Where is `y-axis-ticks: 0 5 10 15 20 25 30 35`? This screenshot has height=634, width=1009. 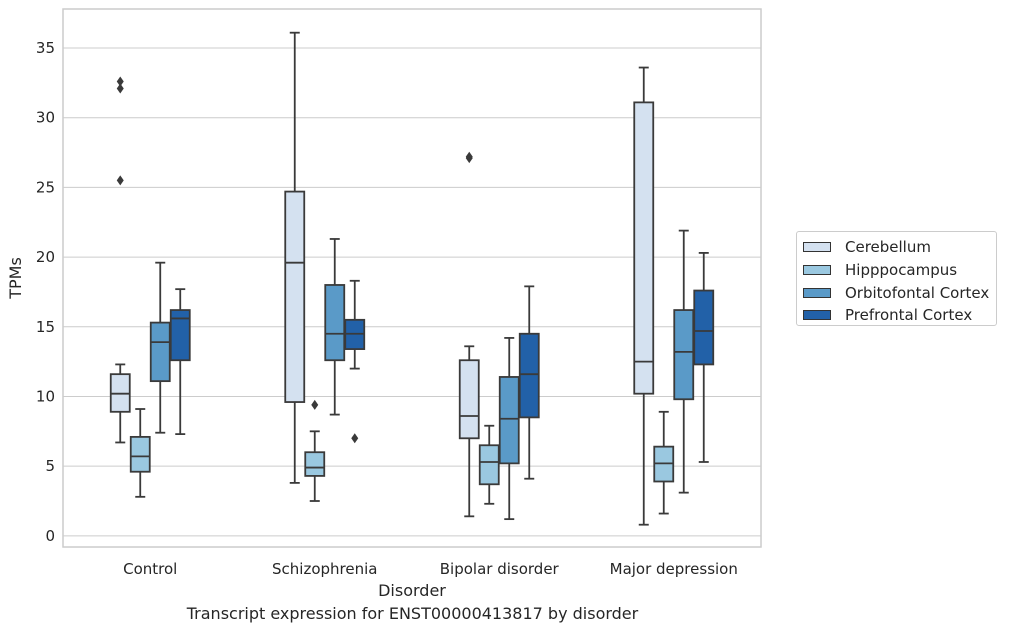
y-axis-ticks: 0 5 10 15 20 25 30 35 is located at coordinates (45, 292).